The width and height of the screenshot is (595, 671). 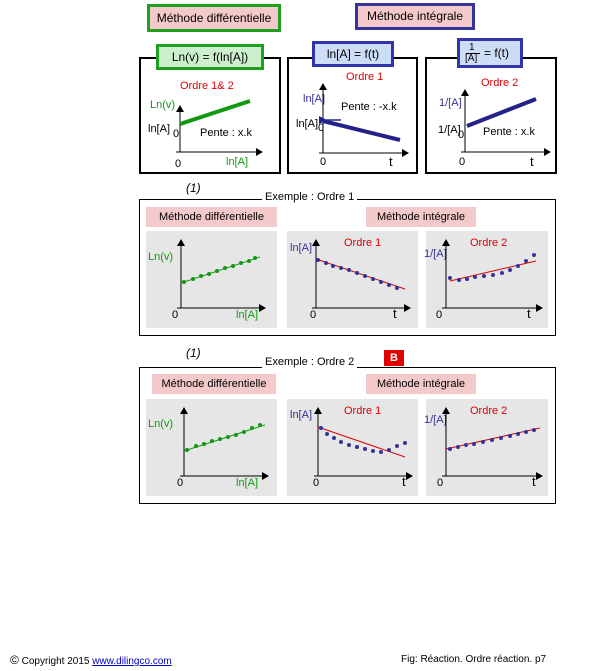 What do you see at coordinates (440, 483) in the screenshot?
I see `ex2-g3-origin: 0` at bounding box center [440, 483].